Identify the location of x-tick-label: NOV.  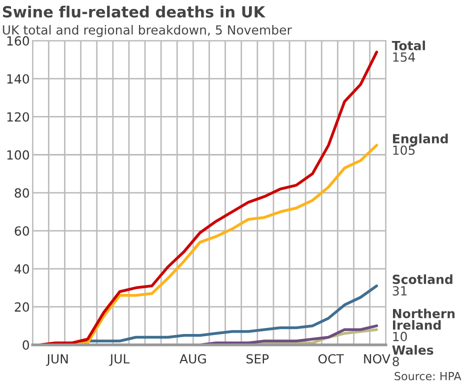
(377, 359).